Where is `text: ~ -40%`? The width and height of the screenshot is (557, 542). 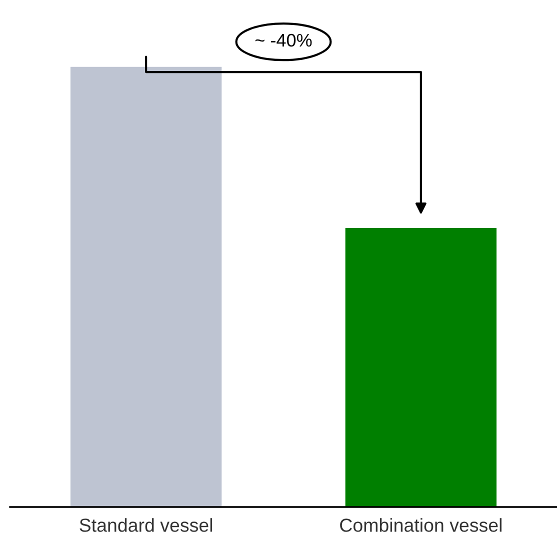
text: ~ -40% is located at coordinates (283, 40).